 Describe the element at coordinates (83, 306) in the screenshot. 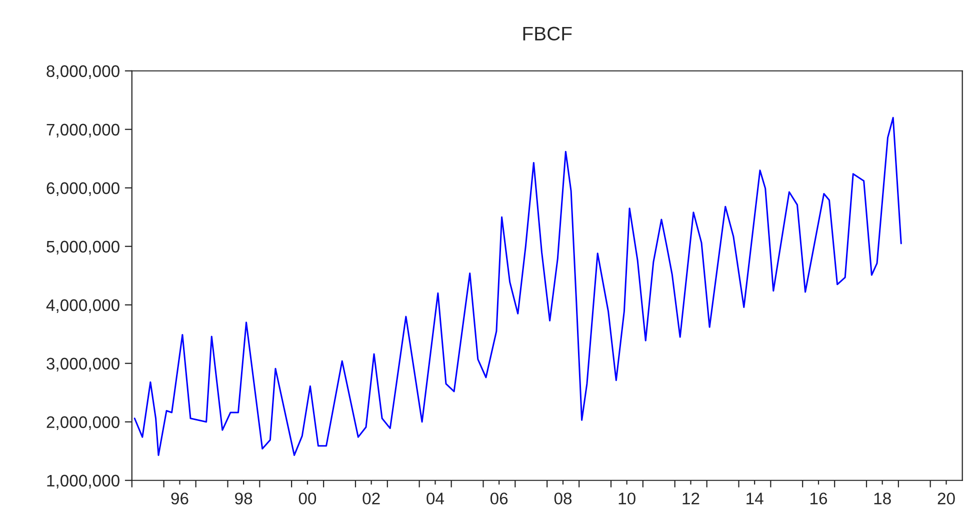

I see `y-tick-label: 4,000,000` at that location.